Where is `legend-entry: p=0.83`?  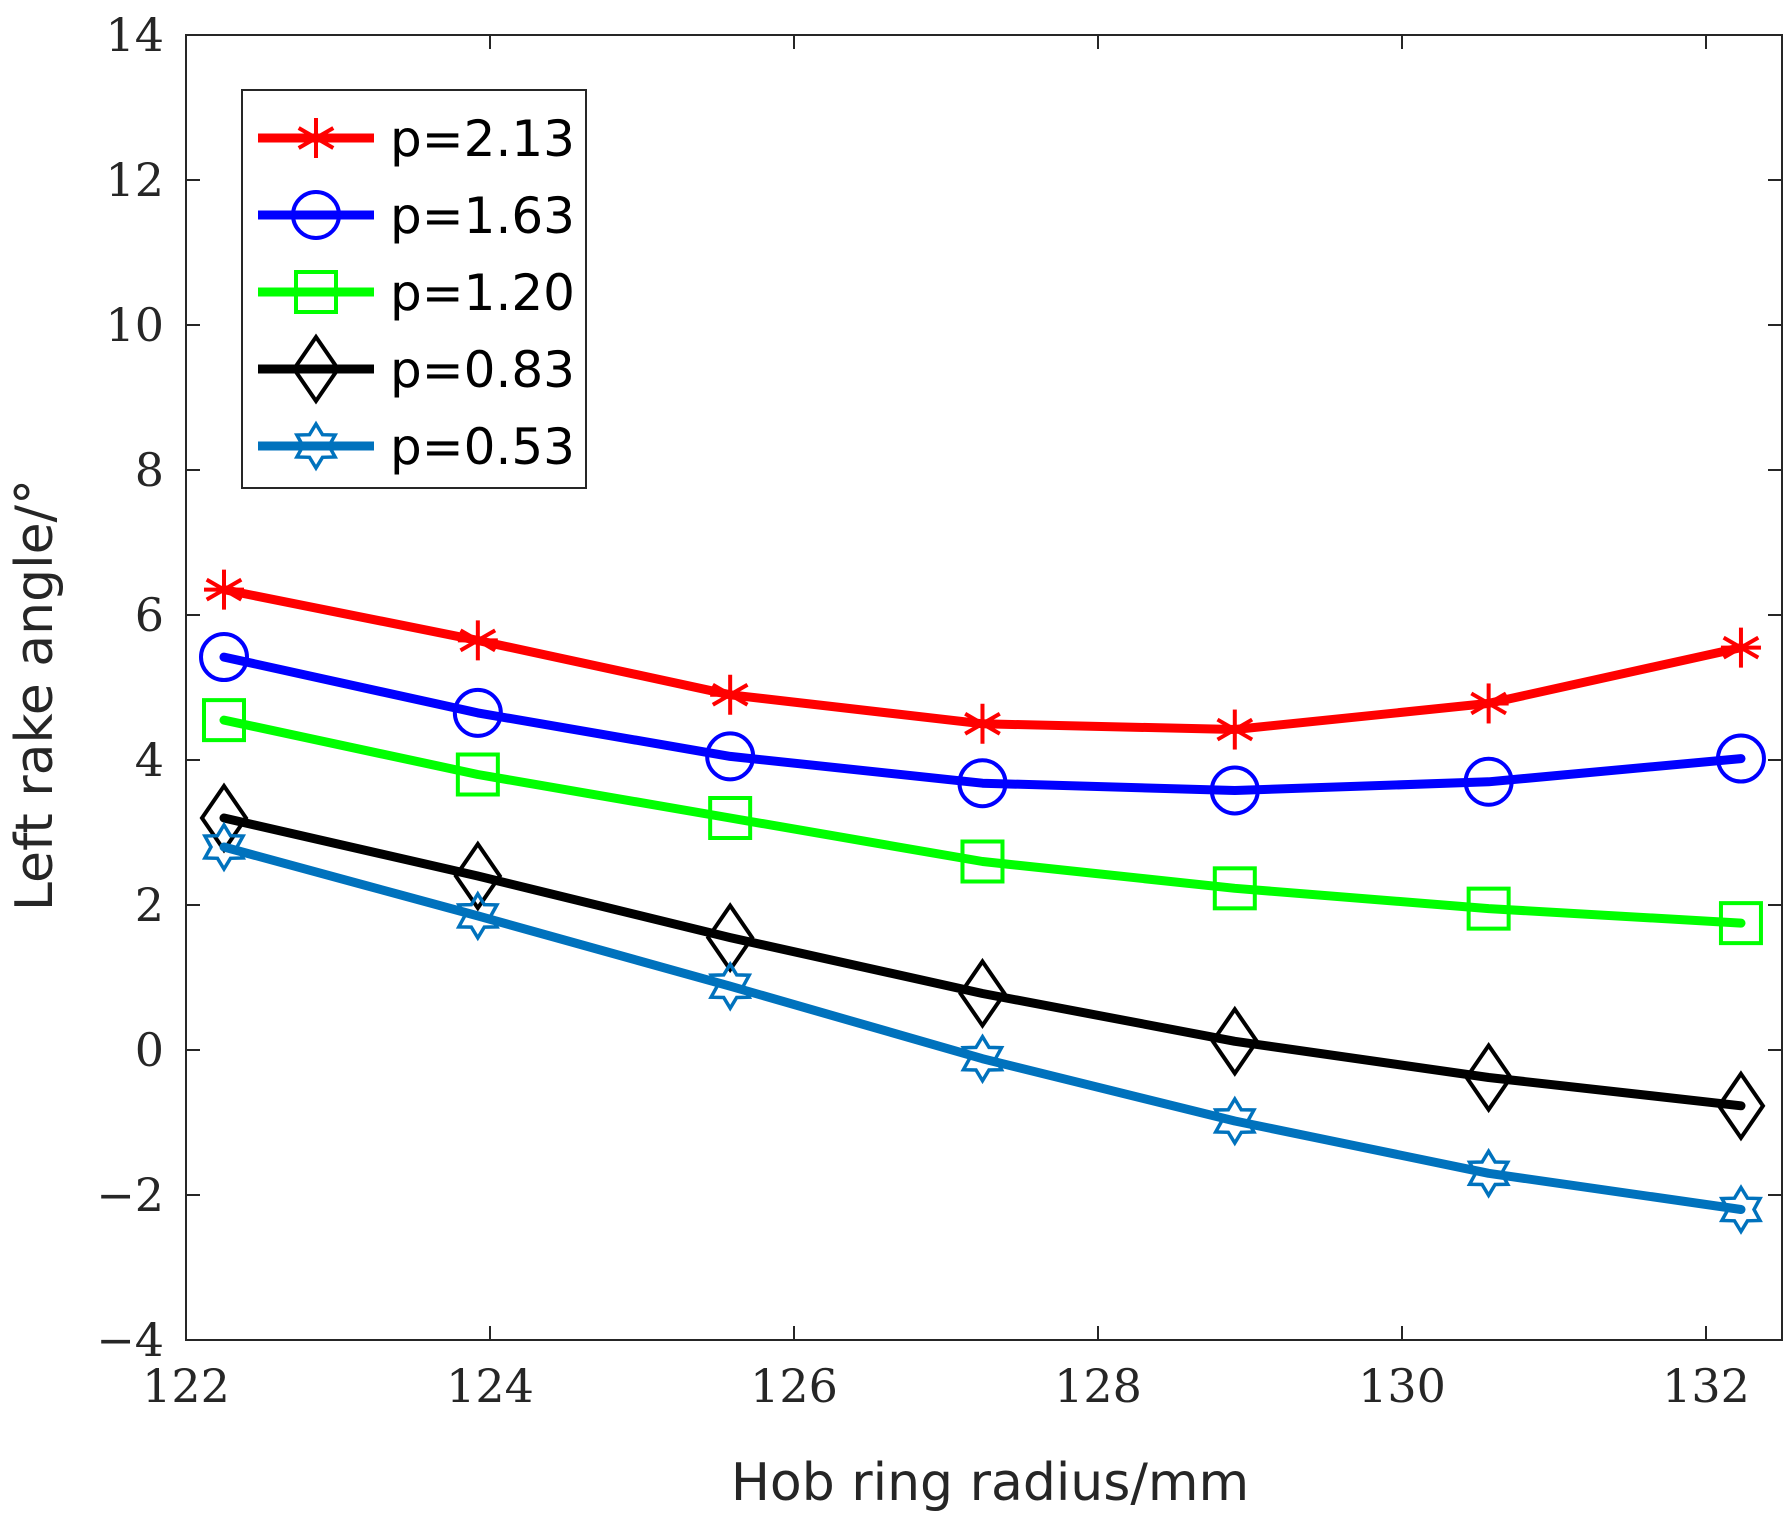
legend-entry: p=0.83 is located at coordinates (416, 369).